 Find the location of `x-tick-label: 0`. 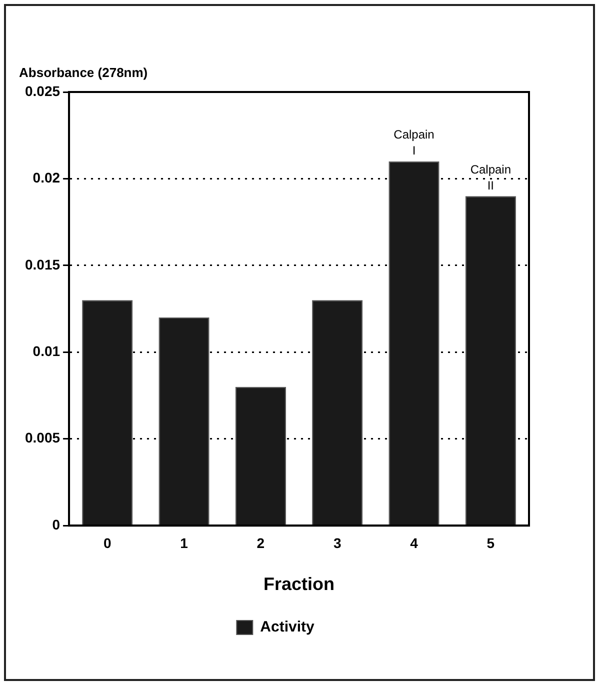

x-tick-label: 0 is located at coordinates (107, 542).